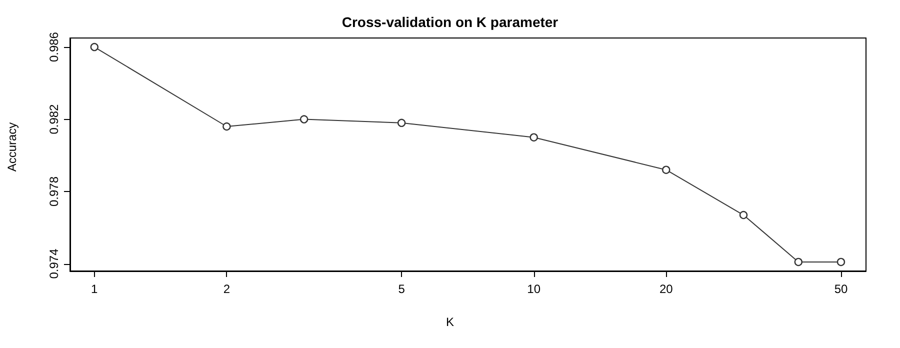  I want to click on y-tick-label: 0.986, so click(54, 47).